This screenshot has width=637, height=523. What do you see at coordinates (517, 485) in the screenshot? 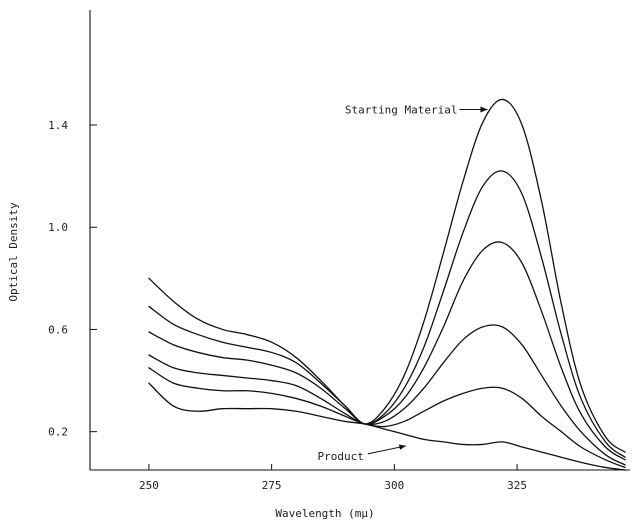
I see `x-tick-label: 325` at bounding box center [517, 485].